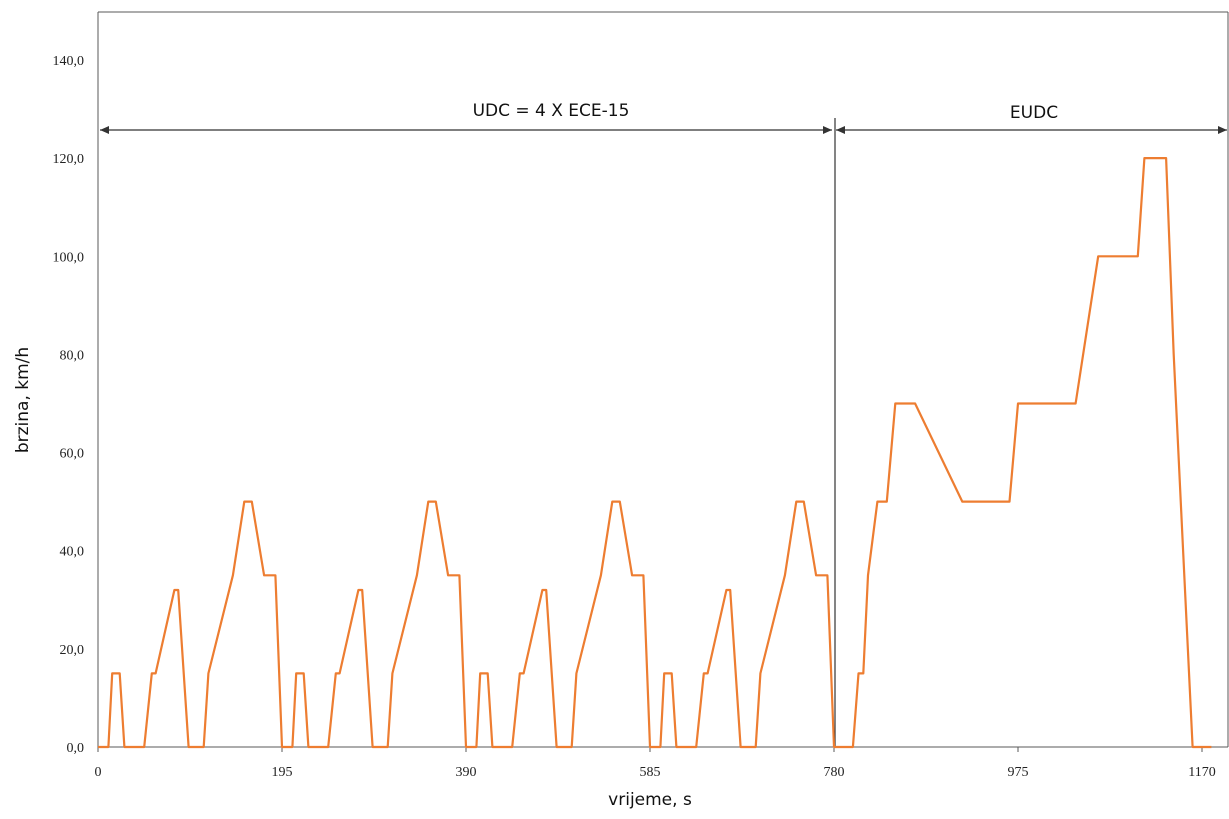  Describe the element at coordinates (72, 355) in the screenshot. I see `y-tick-label: 80,0` at that location.